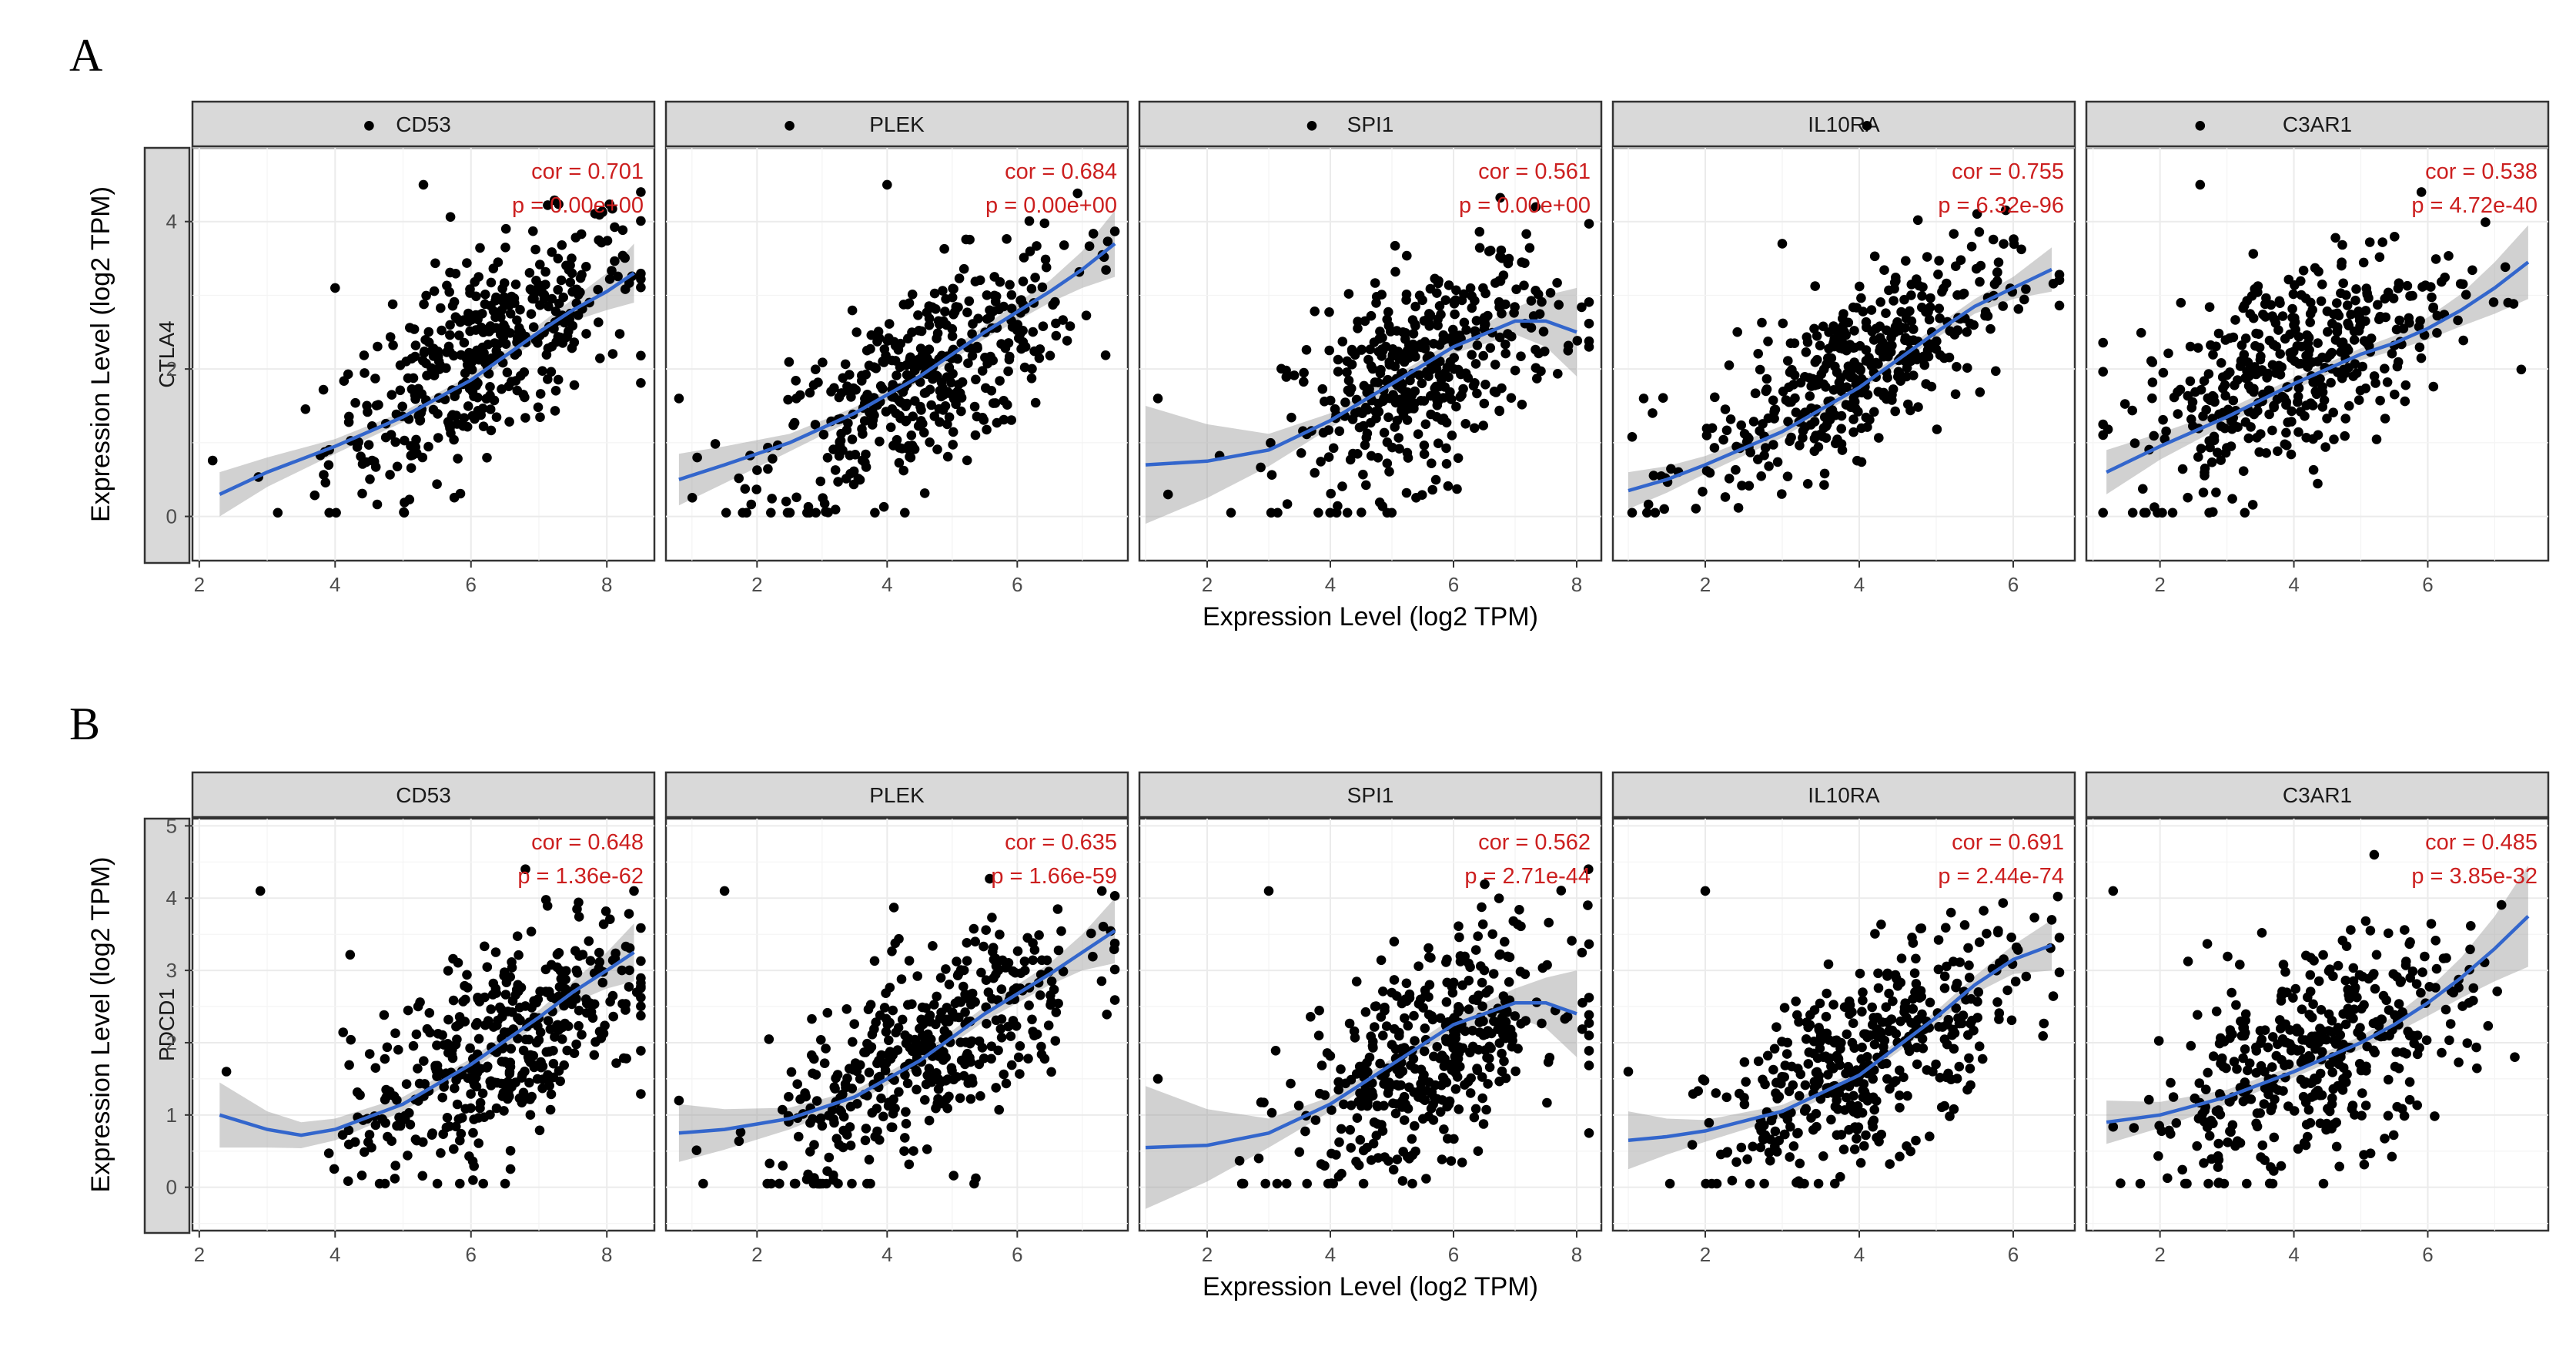 Image resolution: width=2576 pixels, height=1350 pixels. What do you see at coordinates (1705, 1254) in the screenshot?
I see `x-tick-label: 2` at bounding box center [1705, 1254].